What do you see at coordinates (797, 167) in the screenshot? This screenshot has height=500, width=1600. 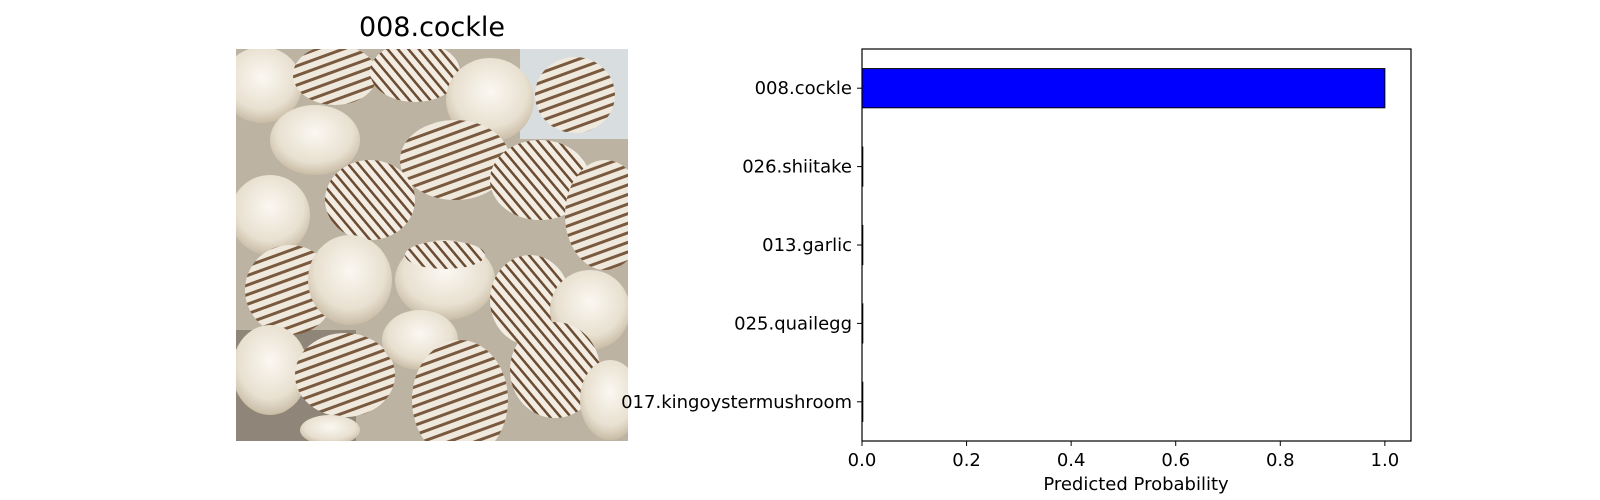 I see `y-tick-label: 026.shiitake` at bounding box center [797, 167].